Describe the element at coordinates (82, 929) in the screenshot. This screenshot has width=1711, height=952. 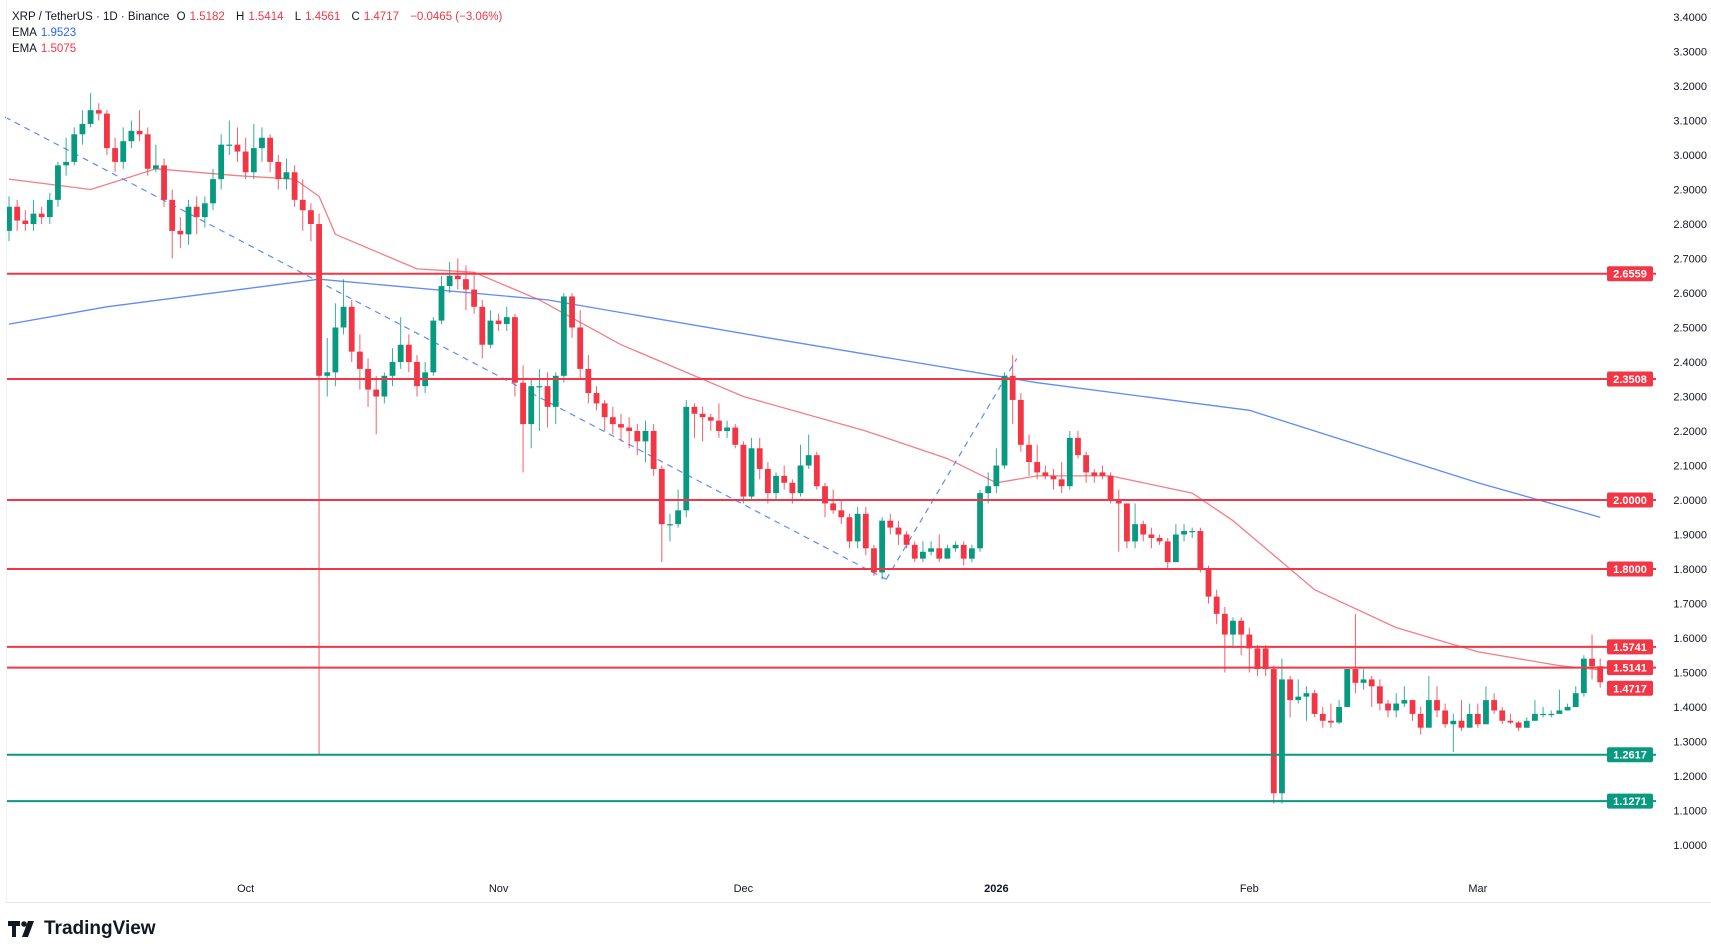
I see `tradingview-logo: TradingView` at that location.